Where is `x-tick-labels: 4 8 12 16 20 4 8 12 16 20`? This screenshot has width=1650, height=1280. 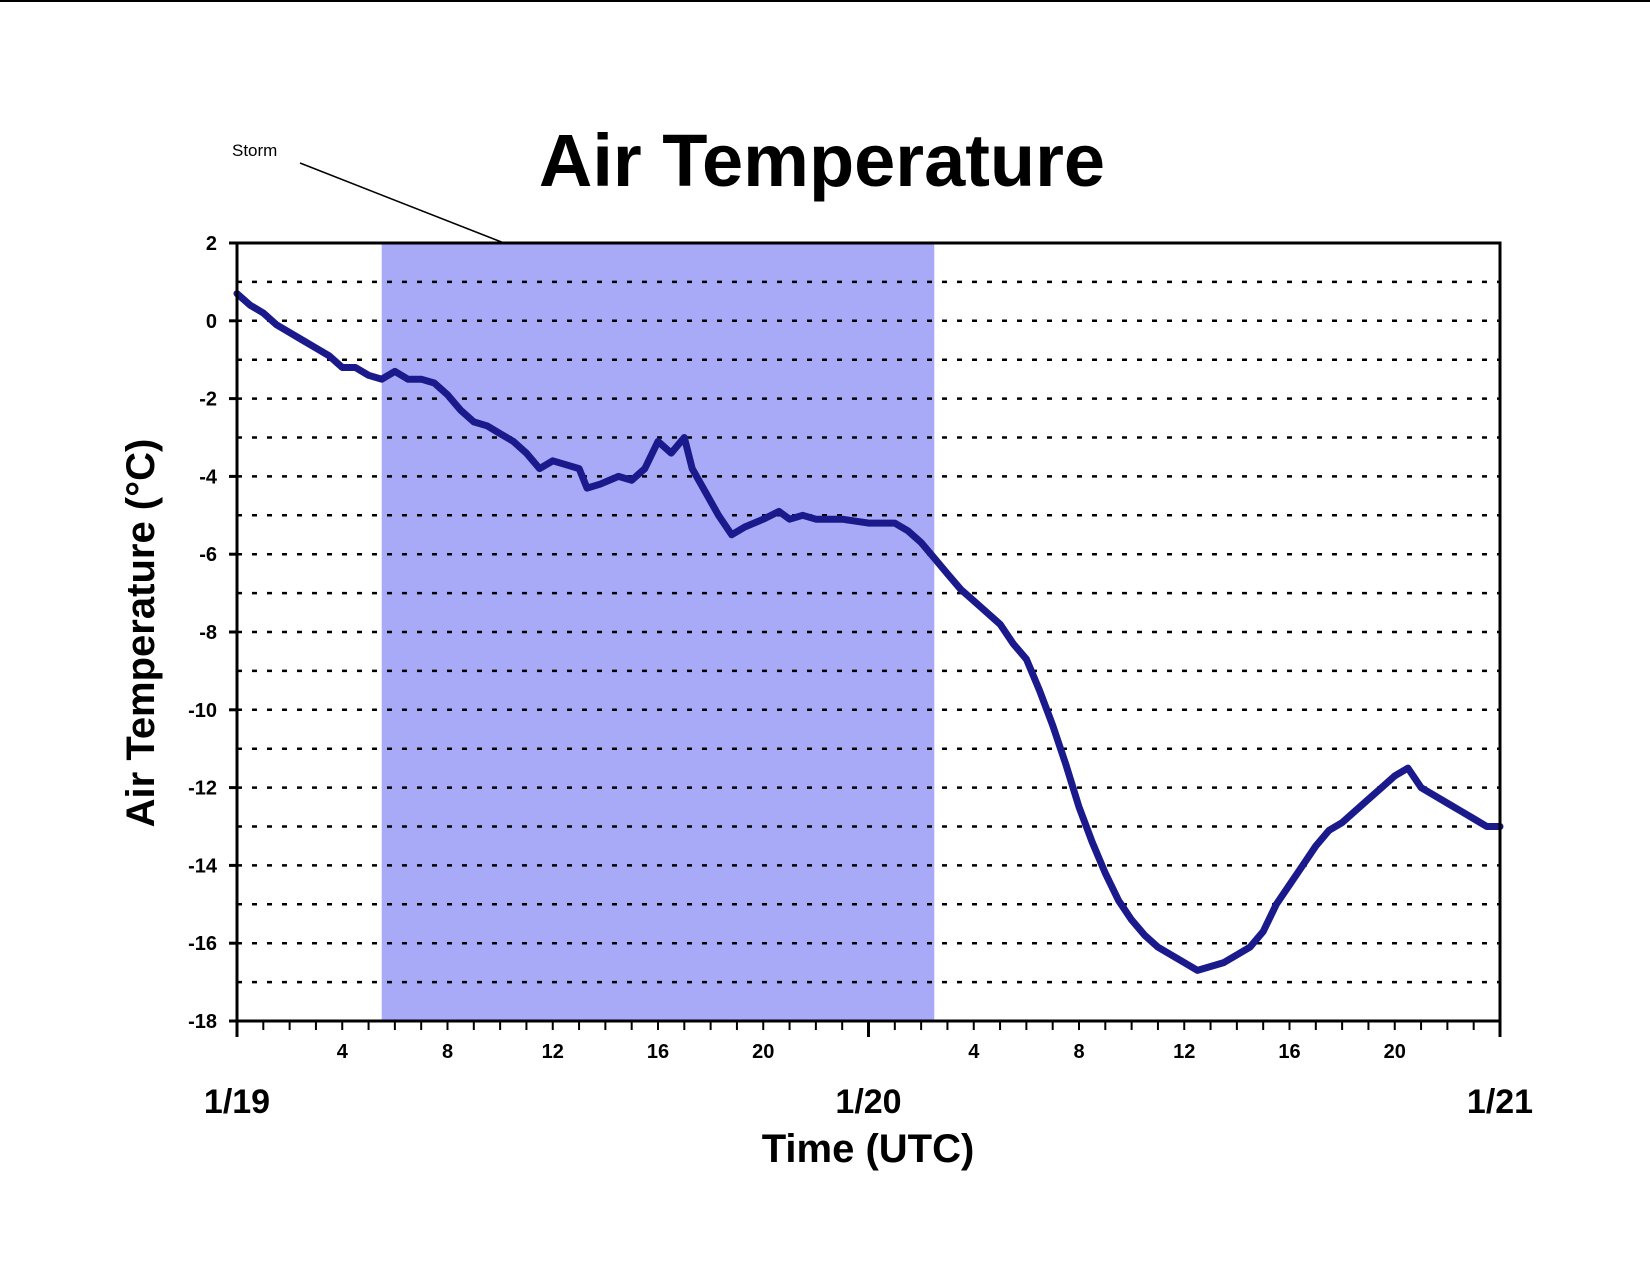
x-tick-labels: 4 8 12 16 20 4 8 12 16 20 is located at coordinates (871, 1052).